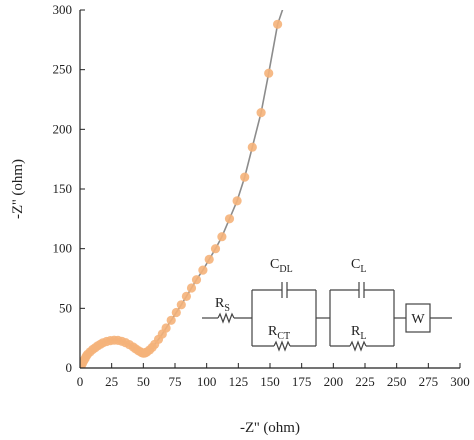 Image resolution: width=474 pixels, height=440 pixels. What do you see at coordinates (143, 381) in the screenshot?
I see `x-tick-label: 50` at bounding box center [143, 381].